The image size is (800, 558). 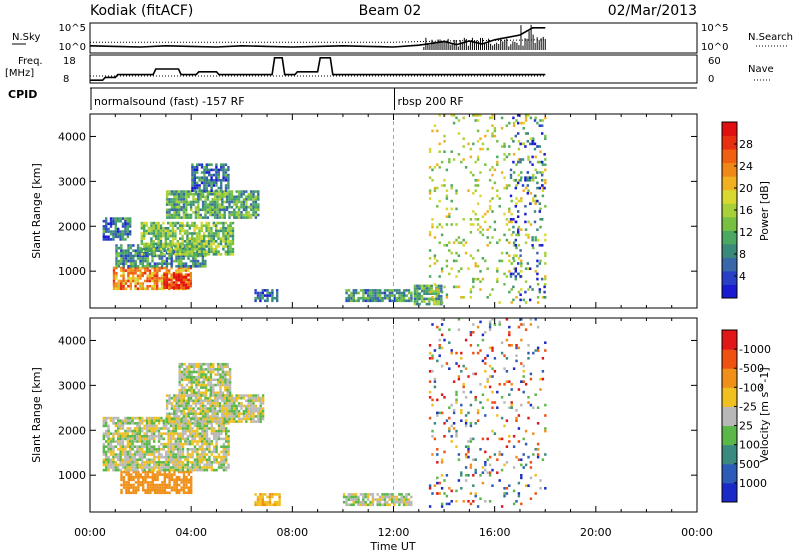 I want to click on colorbar-tick-label: 8, so click(x=742, y=254).